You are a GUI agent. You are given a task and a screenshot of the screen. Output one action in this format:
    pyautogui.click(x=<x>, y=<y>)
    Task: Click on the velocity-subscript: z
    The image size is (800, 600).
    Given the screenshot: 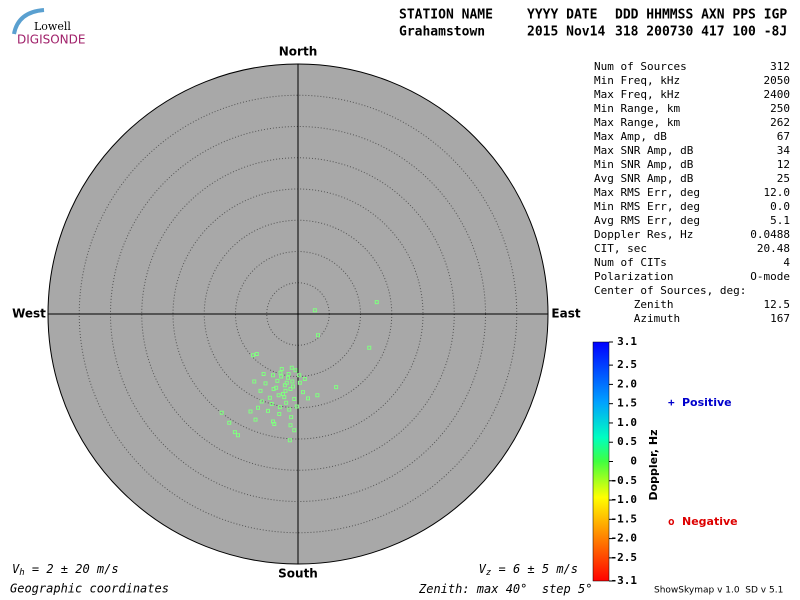 What is the action you would take?
    pyautogui.click(x=488, y=573)
    